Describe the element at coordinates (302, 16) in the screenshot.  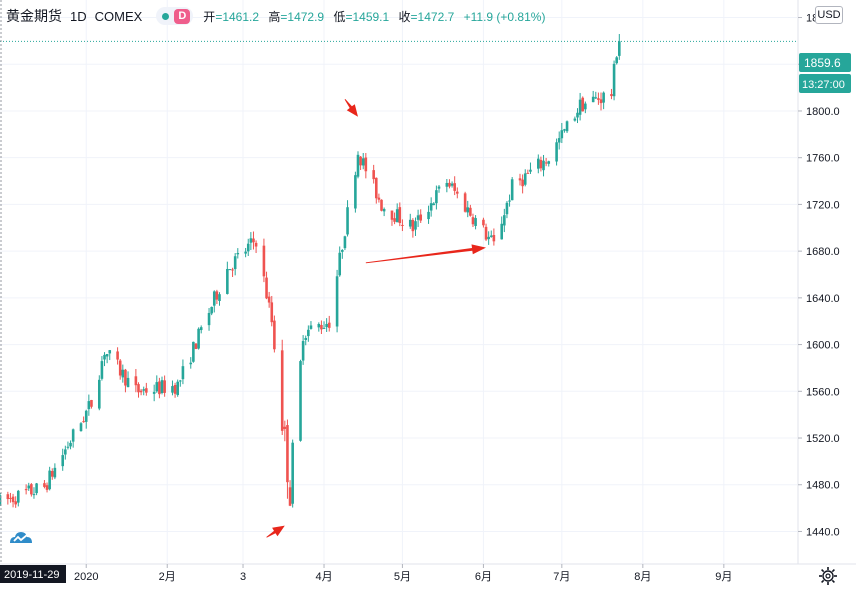
I see `high-value: =1472.9` at that location.